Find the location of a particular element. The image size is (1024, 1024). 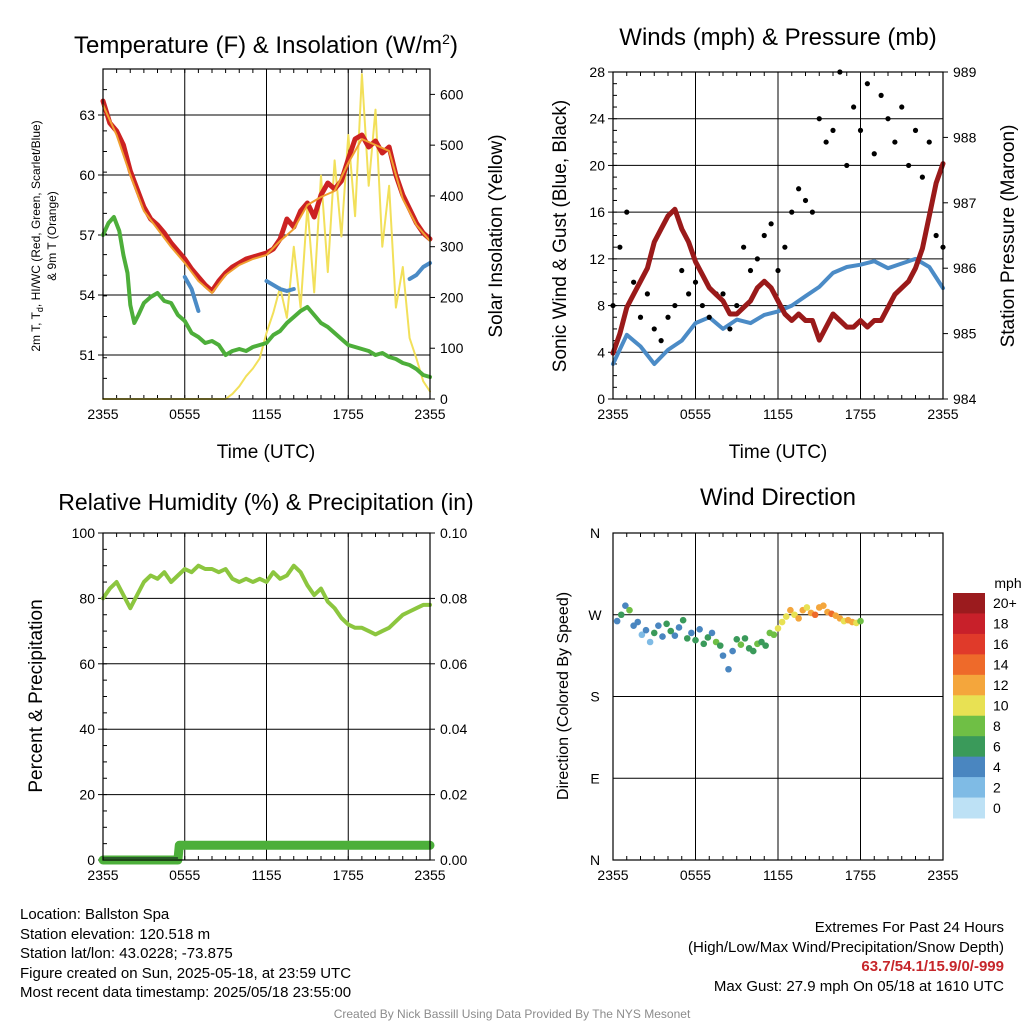

y-tick-label-right: 985 is located at coordinates (965, 334).